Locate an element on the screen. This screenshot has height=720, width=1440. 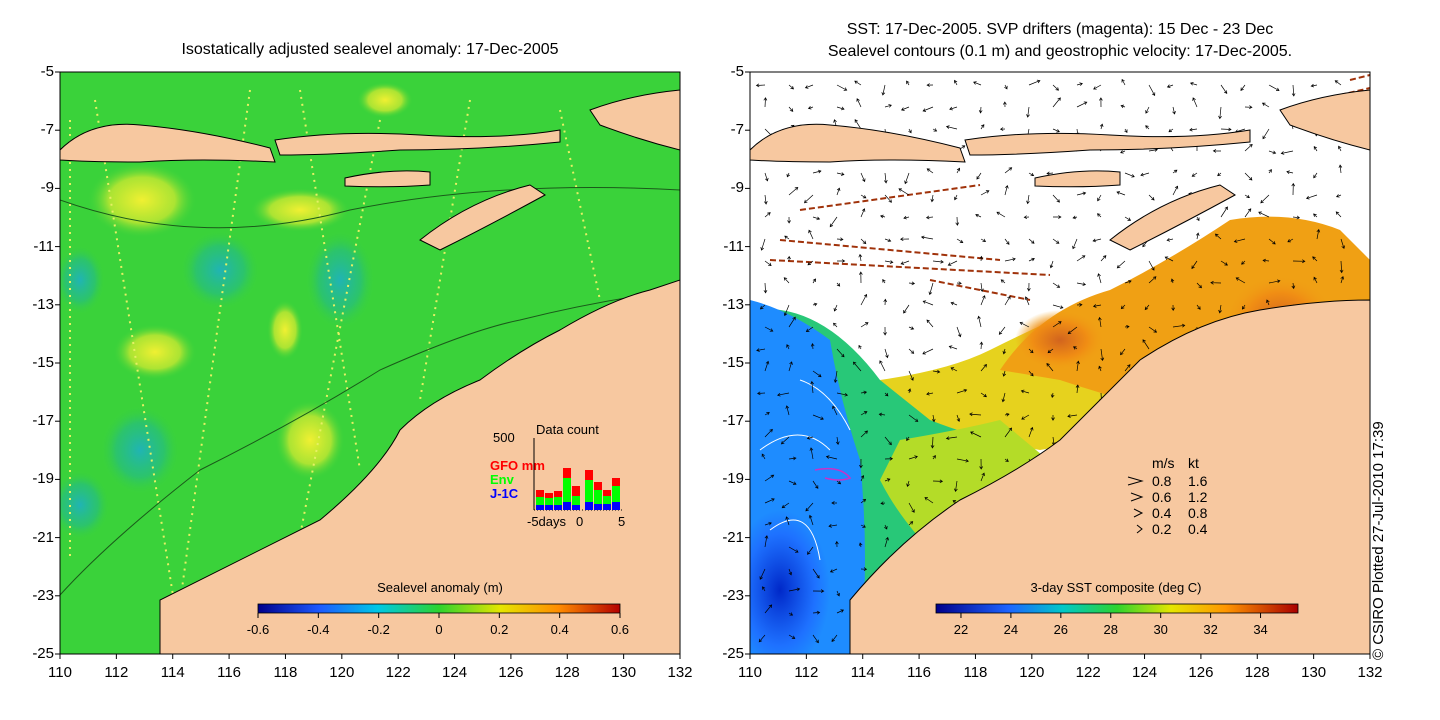
right-y-tick-label: -17 is located at coordinates (733, 421).